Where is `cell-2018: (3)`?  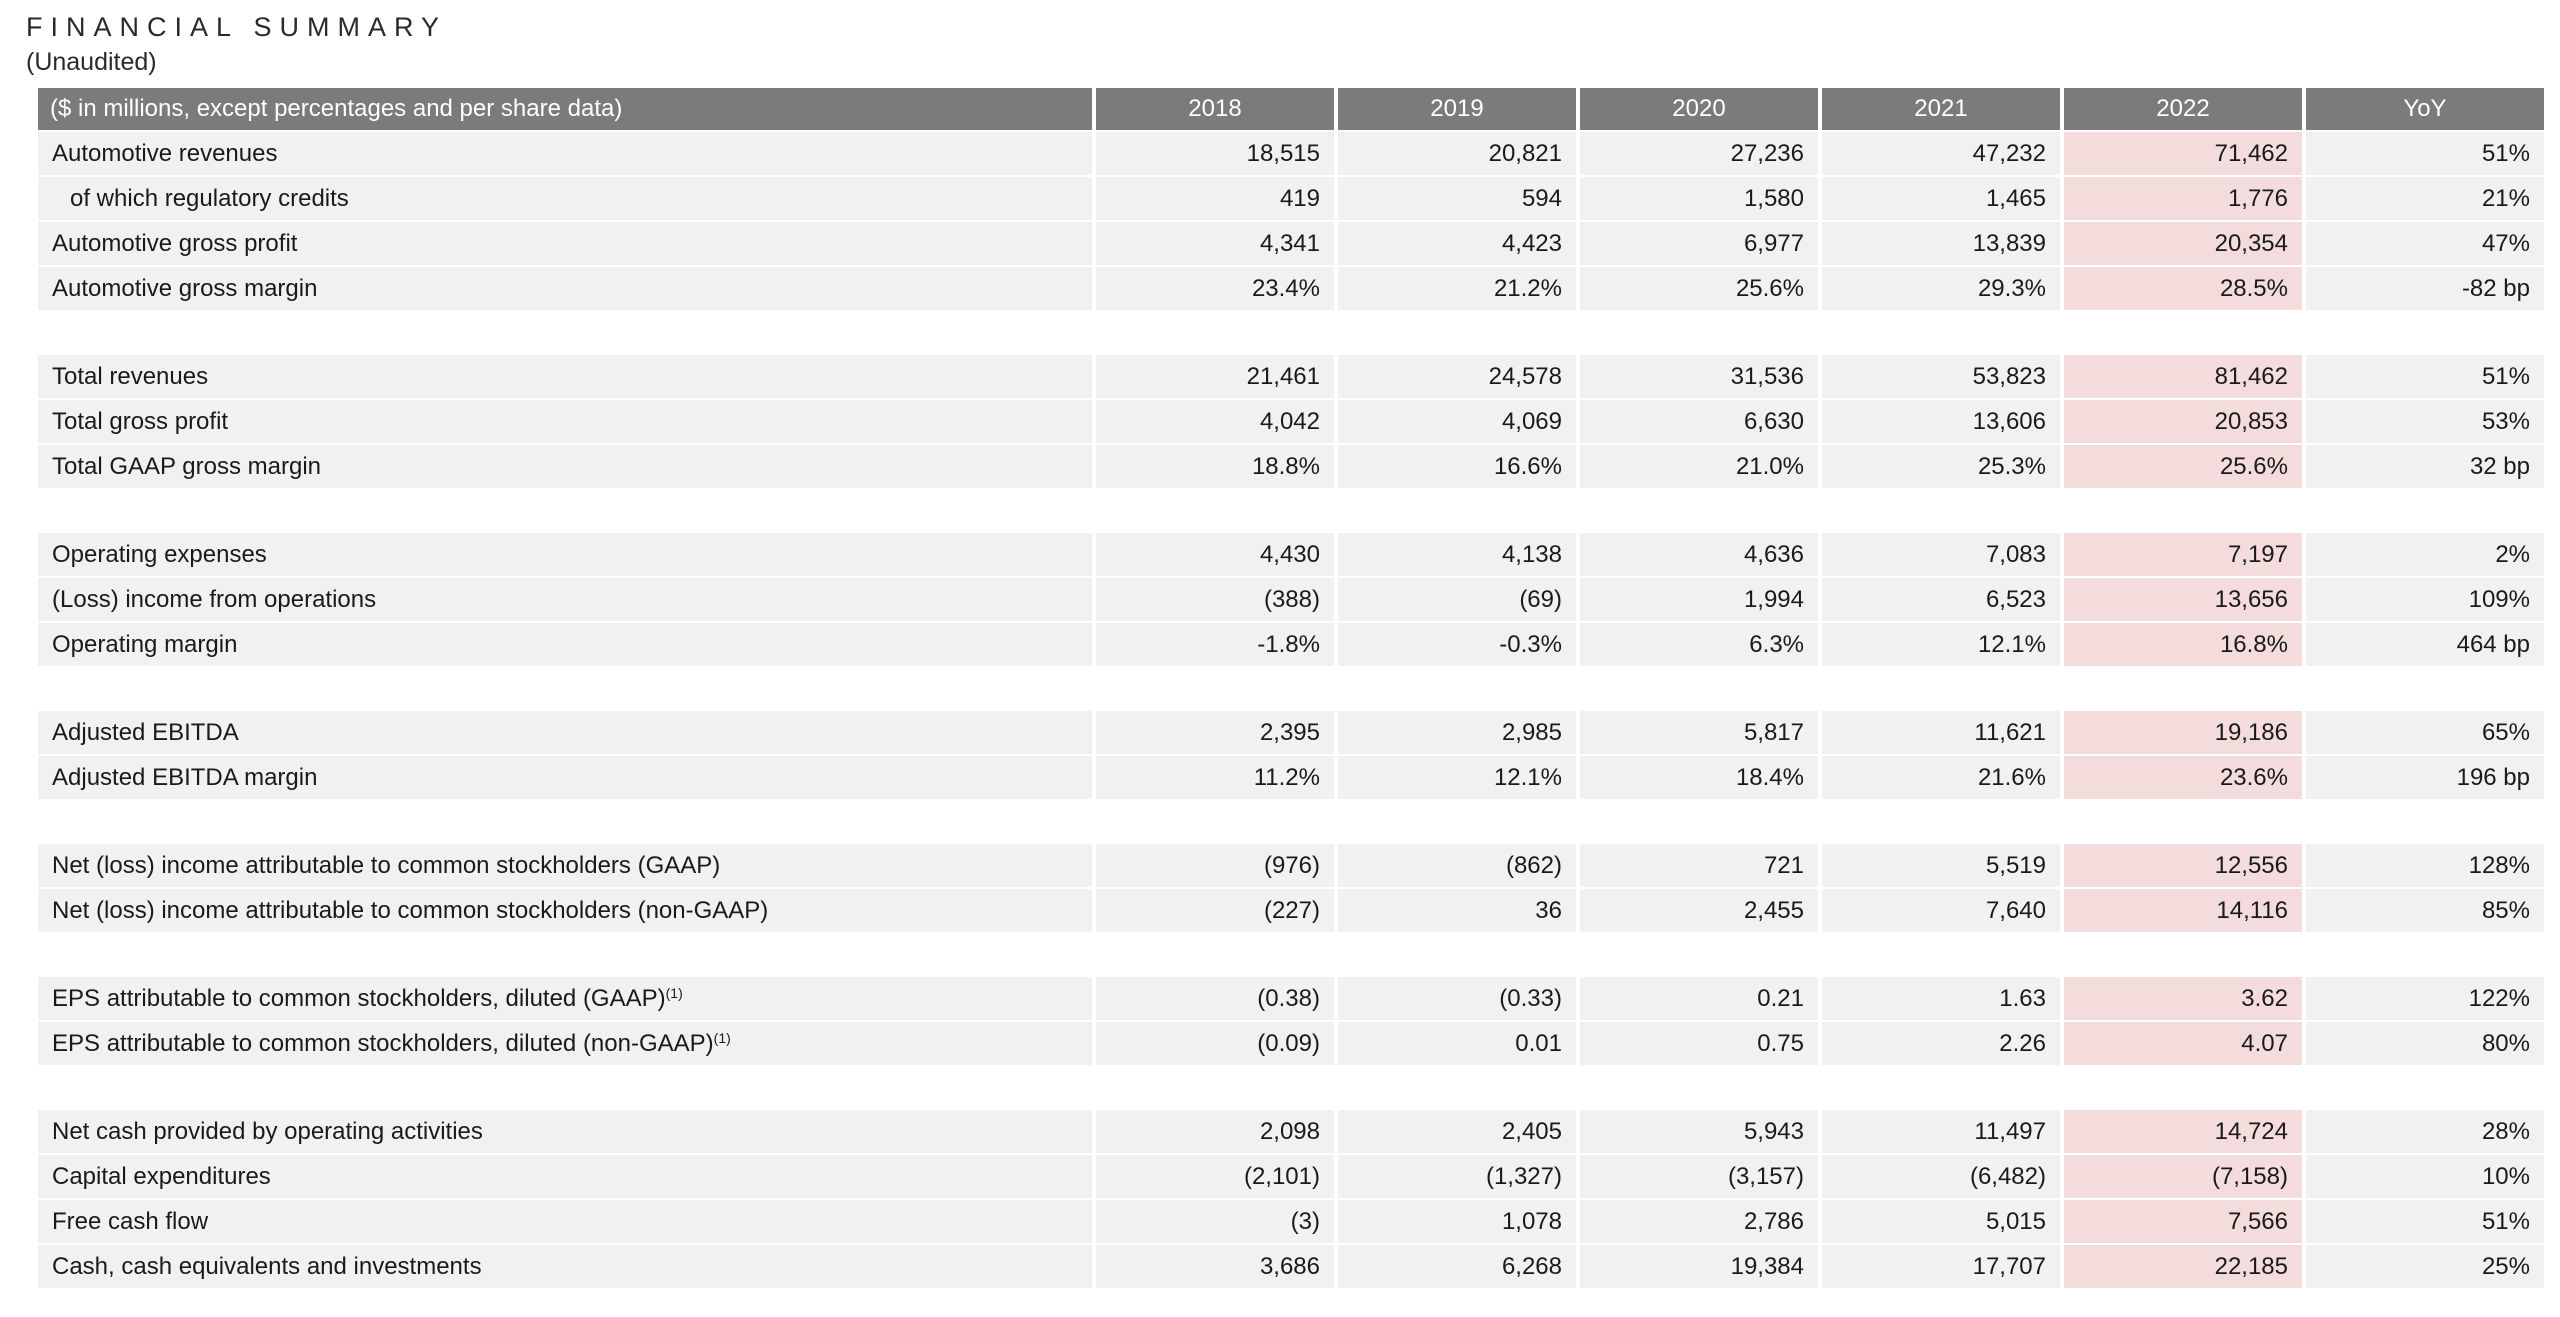 cell-2018: (3) is located at coordinates (1215, 1221).